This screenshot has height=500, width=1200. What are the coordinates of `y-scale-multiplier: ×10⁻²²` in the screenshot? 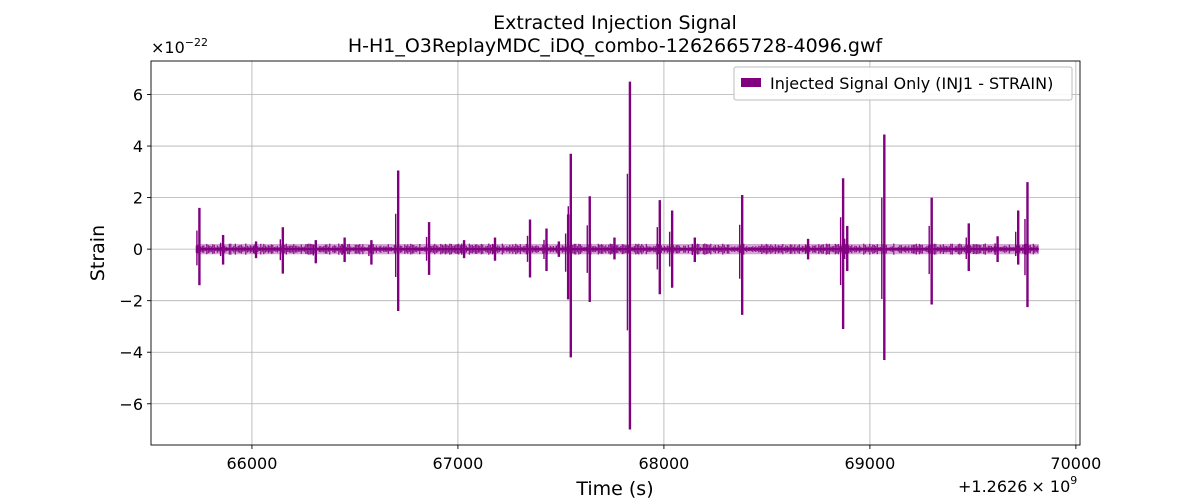 It's located at (179, 46).